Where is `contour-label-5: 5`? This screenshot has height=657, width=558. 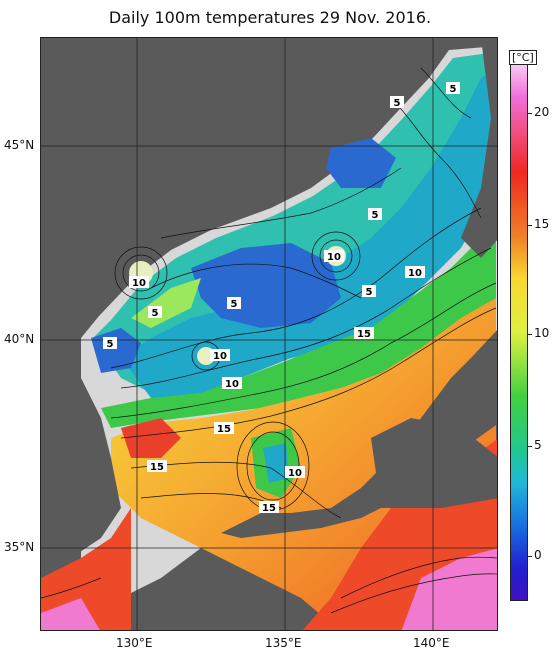 contour-label-5: 5 is located at coordinates (234, 303).